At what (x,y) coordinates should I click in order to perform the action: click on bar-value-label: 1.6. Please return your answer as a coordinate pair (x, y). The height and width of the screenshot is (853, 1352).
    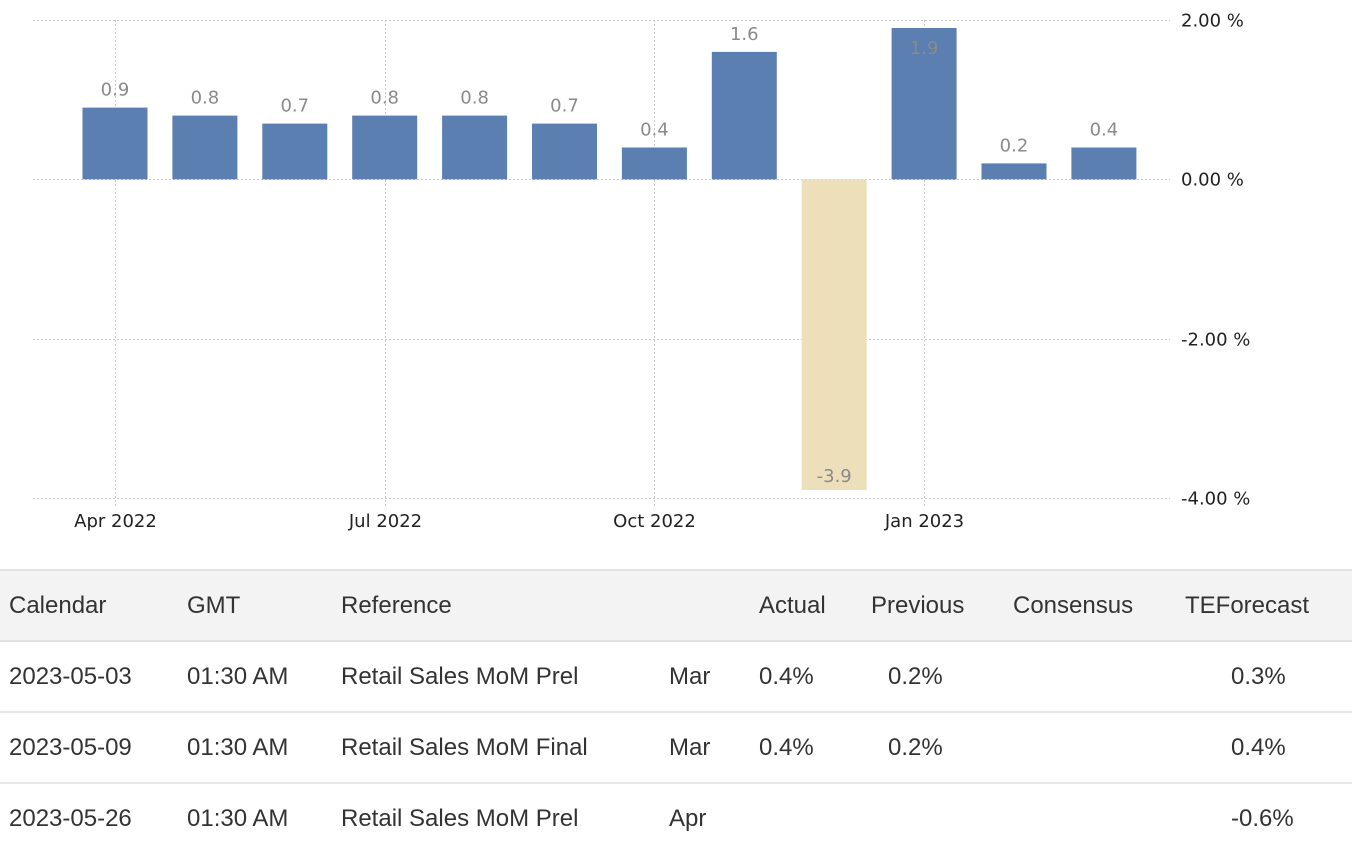
    Looking at the image, I should click on (744, 34).